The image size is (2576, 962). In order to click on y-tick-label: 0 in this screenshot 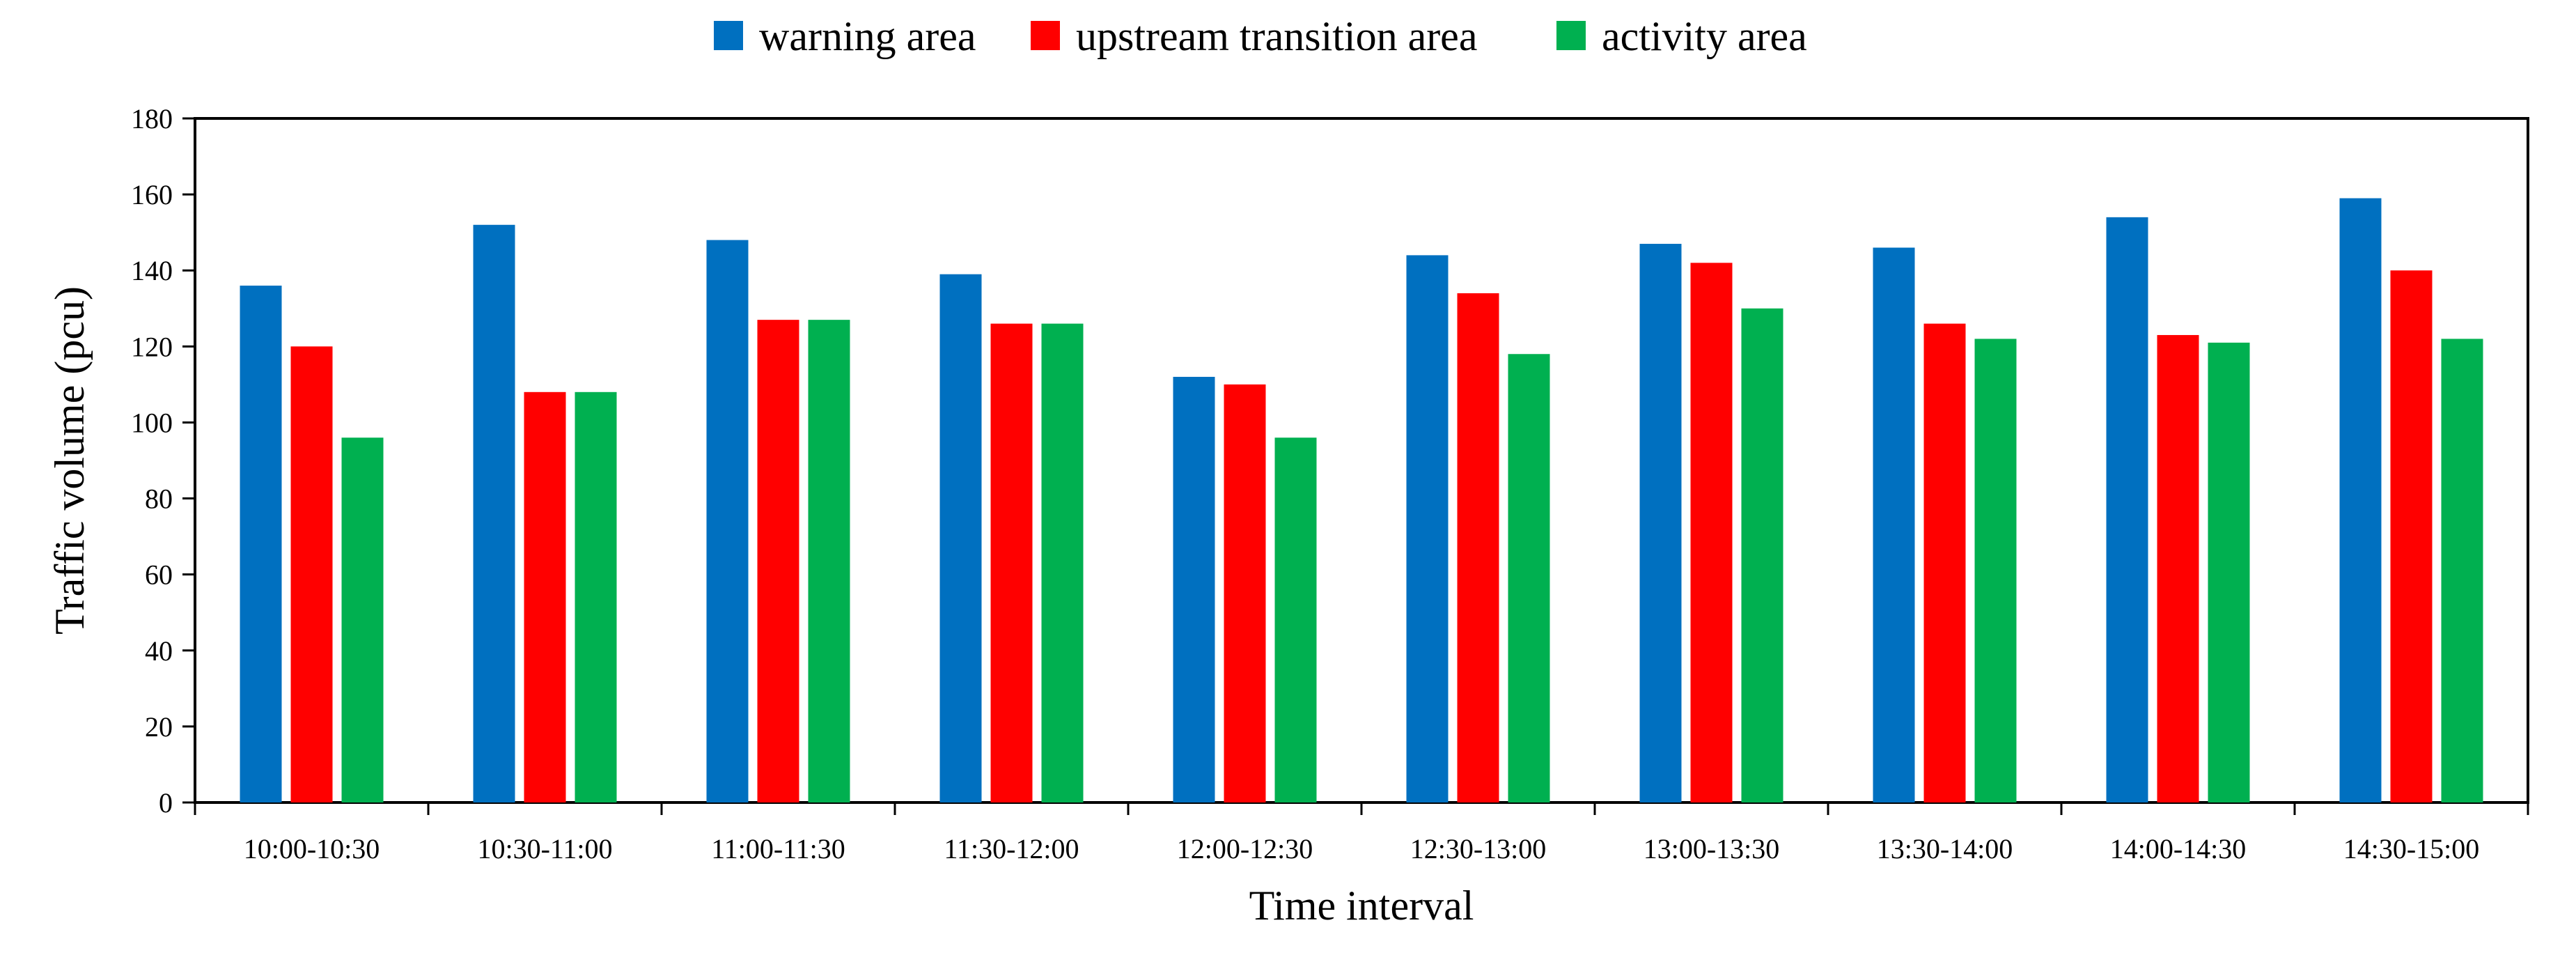, I will do `click(166, 803)`.